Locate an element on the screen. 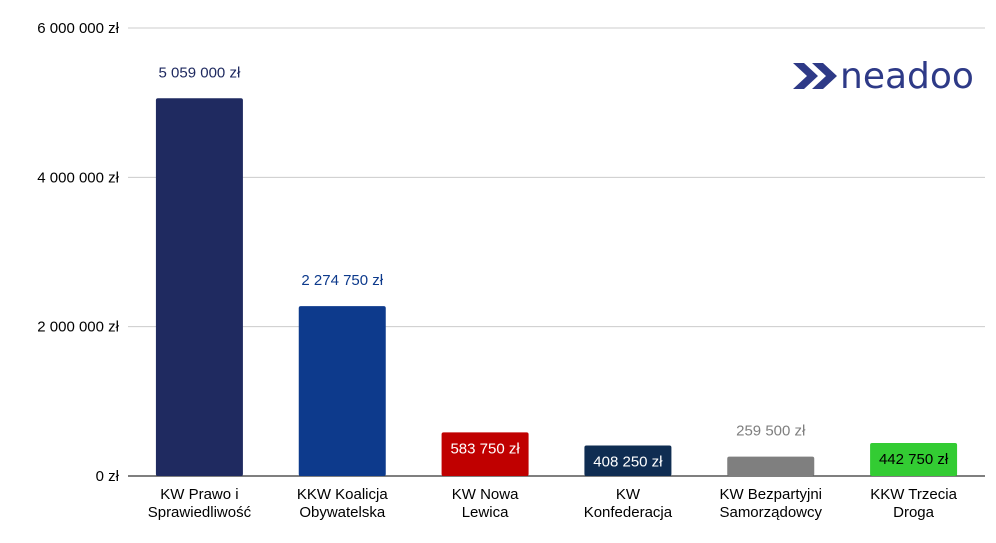 The image size is (996, 543). category-label: Lewica is located at coordinates (485, 512).